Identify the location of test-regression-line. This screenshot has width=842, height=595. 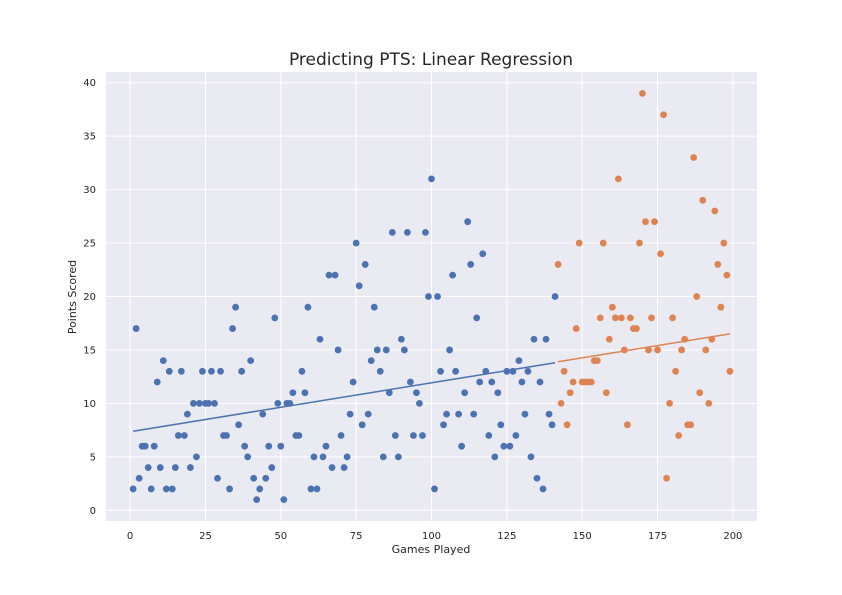
(643, 348).